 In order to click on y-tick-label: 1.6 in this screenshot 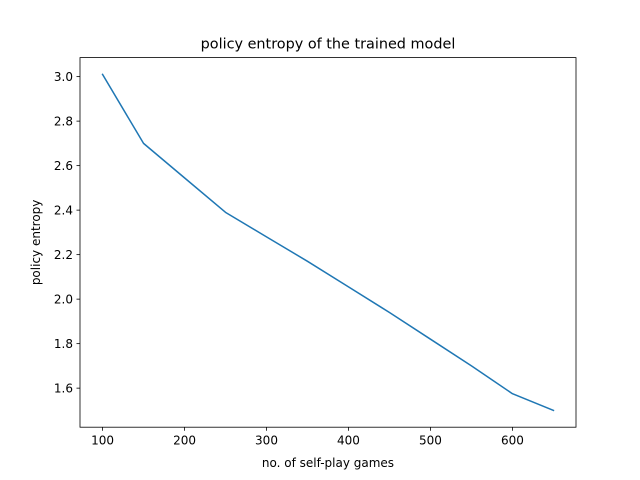, I will do `click(63, 388)`.